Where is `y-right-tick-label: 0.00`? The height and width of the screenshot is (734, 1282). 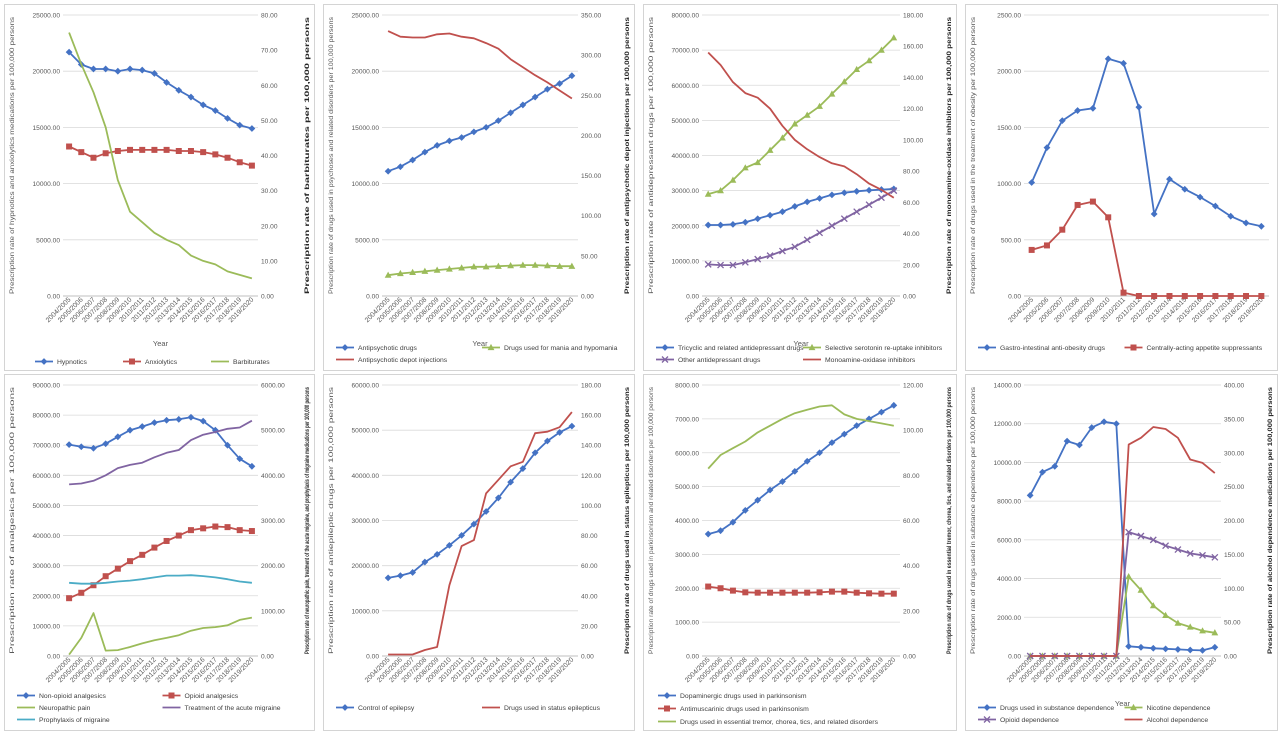
y-right-tick-label: 0.00 is located at coordinates (587, 657).